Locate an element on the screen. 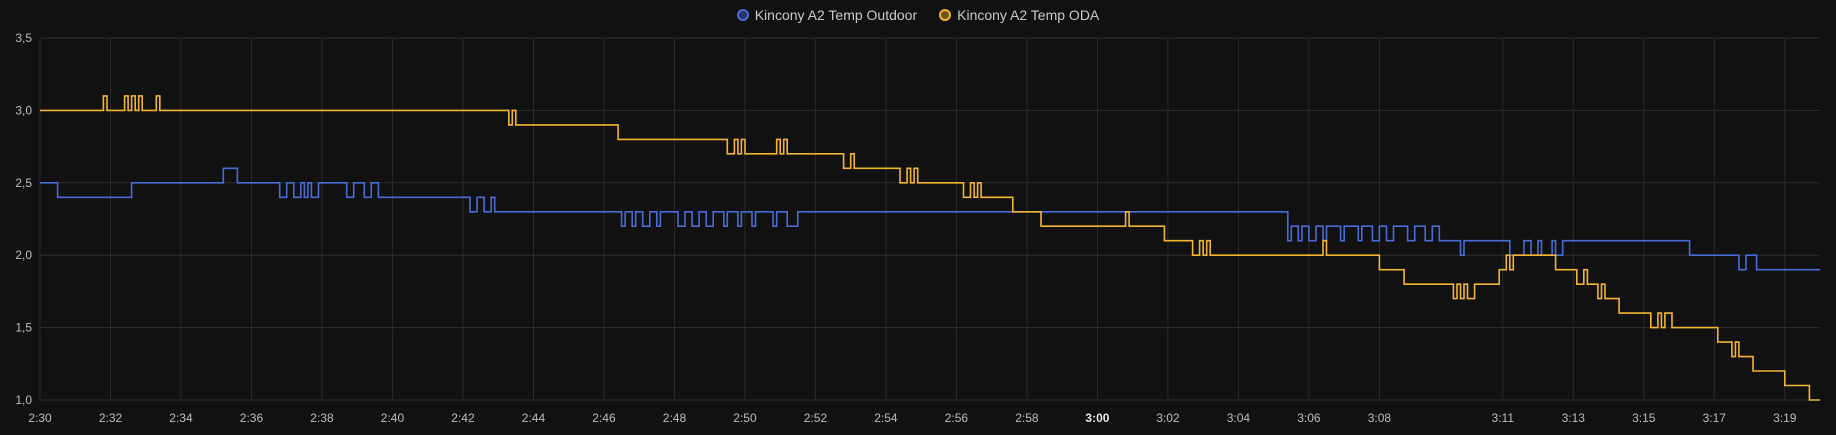 This screenshot has width=1836, height=435. x-tick-label: 2:30 is located at coordinates (40, 418).